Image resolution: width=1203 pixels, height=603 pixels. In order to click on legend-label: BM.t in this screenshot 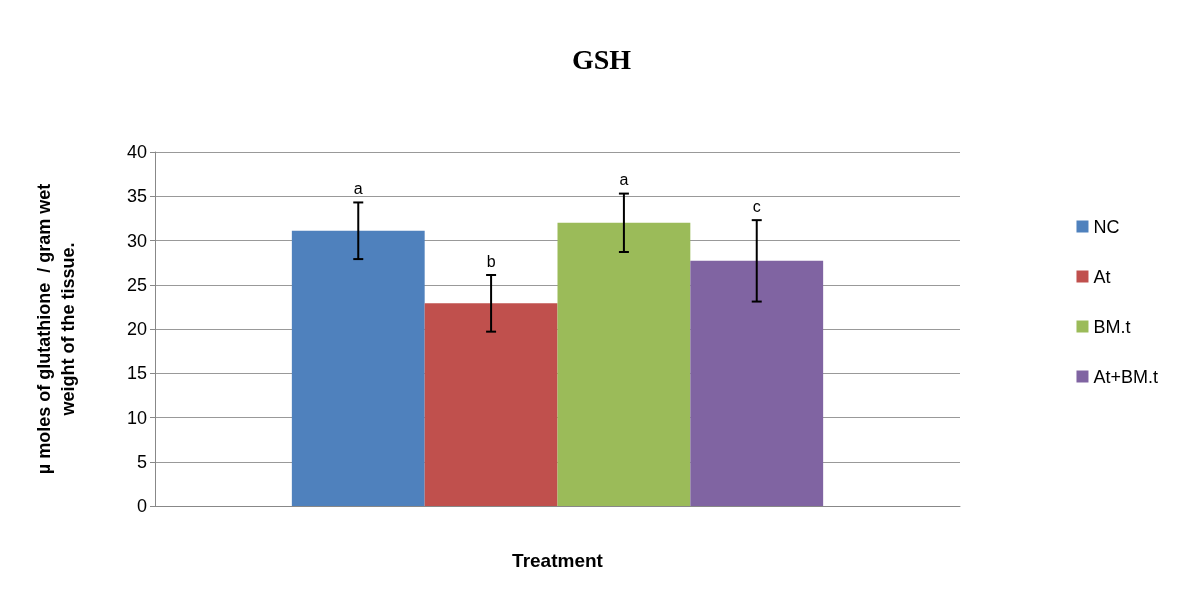, I will do `click(1112, 326)`.